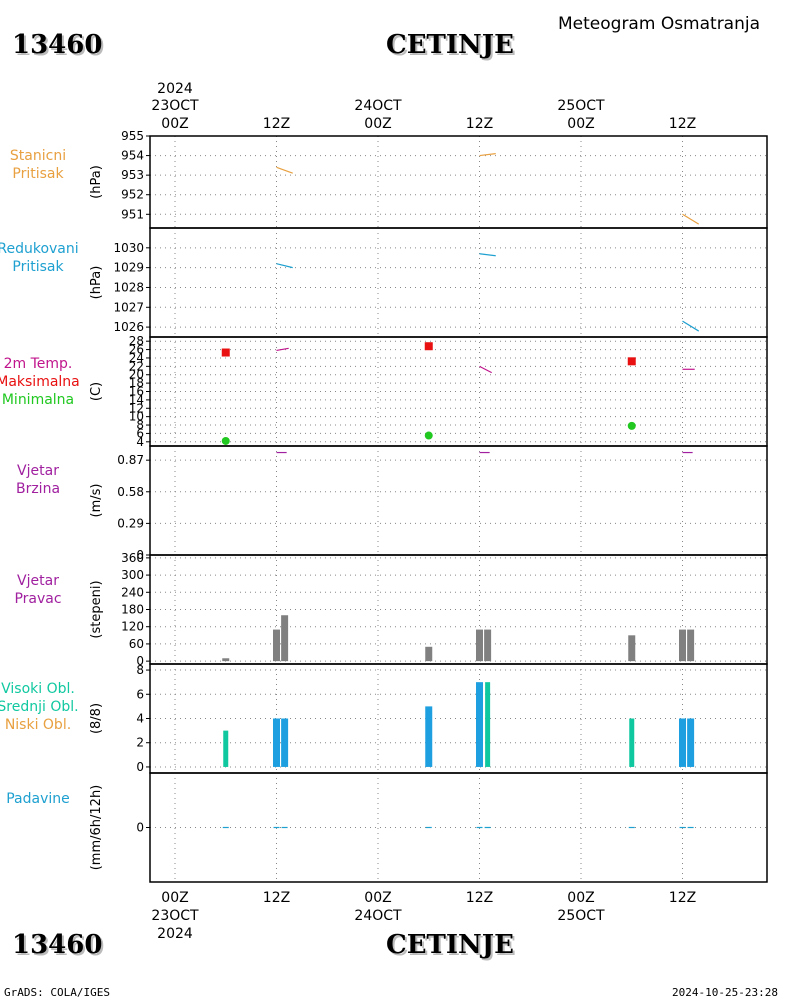  What do you see at coordinates (132, 610) in the screenshot?
I see `y-tick-label: 180` at bounding box center [132, 610].